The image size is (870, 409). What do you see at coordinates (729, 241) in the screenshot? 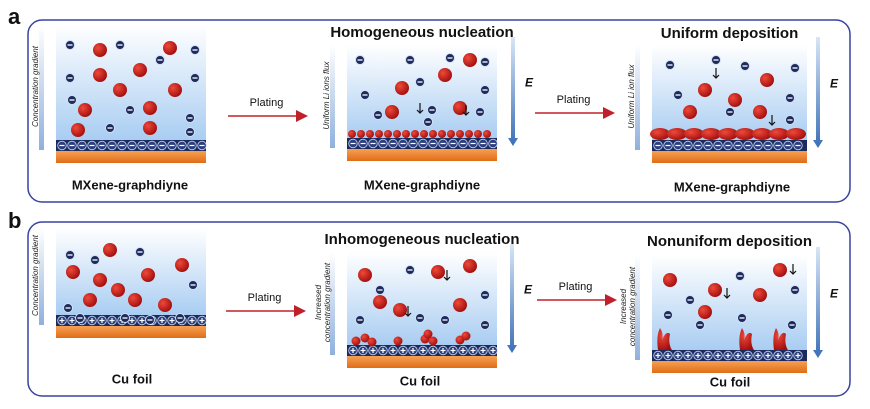
I see `scene-title: Nonuniform deposition` at bounding box center [729, 241].